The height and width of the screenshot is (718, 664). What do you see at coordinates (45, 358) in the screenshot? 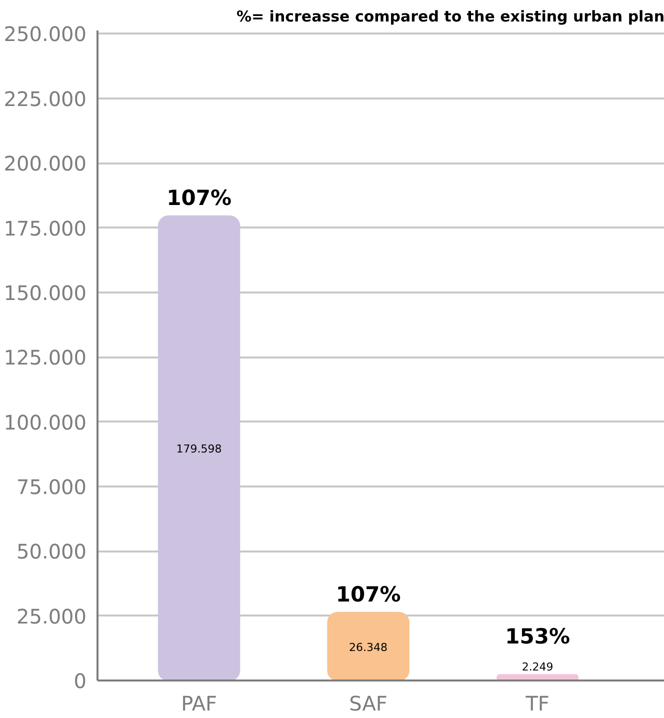
I see `y-tick-label: 125.000` at bounding box center [45, 358].